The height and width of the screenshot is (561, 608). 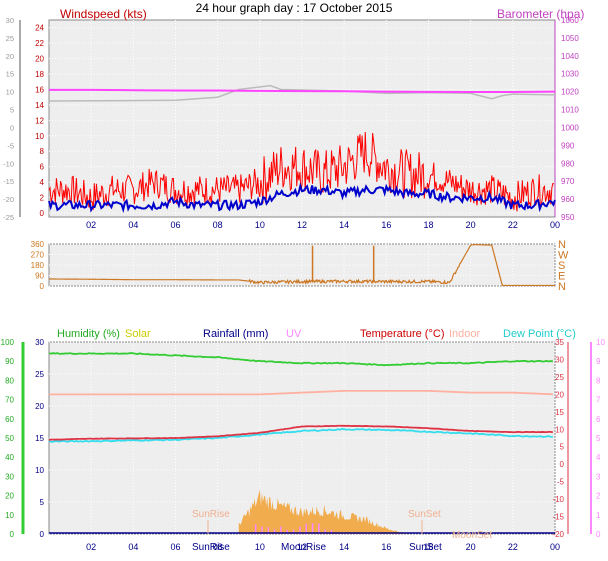 I want to click on barometer-tick: 1040, so click(x=570, y=56).